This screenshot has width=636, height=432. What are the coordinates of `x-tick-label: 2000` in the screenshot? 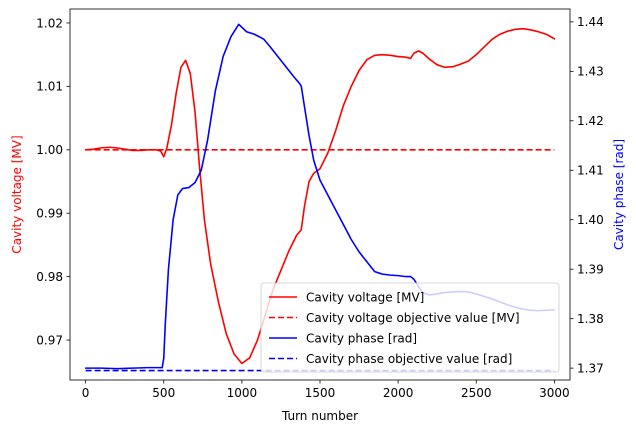 It's located at (398, 393).